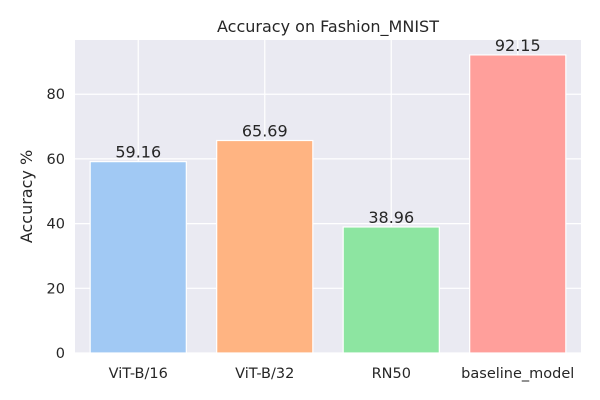  I want to click on y-axis-ticks: 0 20 40 60 80, so click(56, 224).